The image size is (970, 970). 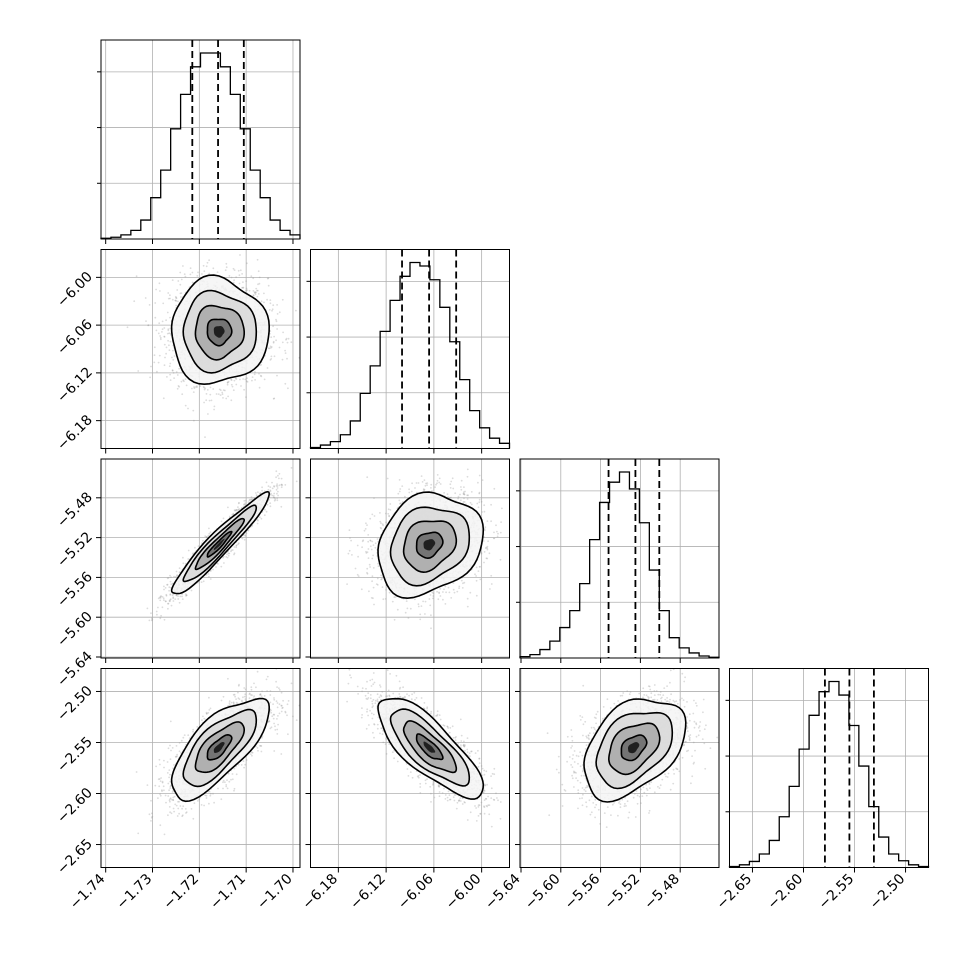 What do you see at coordinates (219, 332) in the screenshot?
I see `density-level` at bounding box center [219, 332].